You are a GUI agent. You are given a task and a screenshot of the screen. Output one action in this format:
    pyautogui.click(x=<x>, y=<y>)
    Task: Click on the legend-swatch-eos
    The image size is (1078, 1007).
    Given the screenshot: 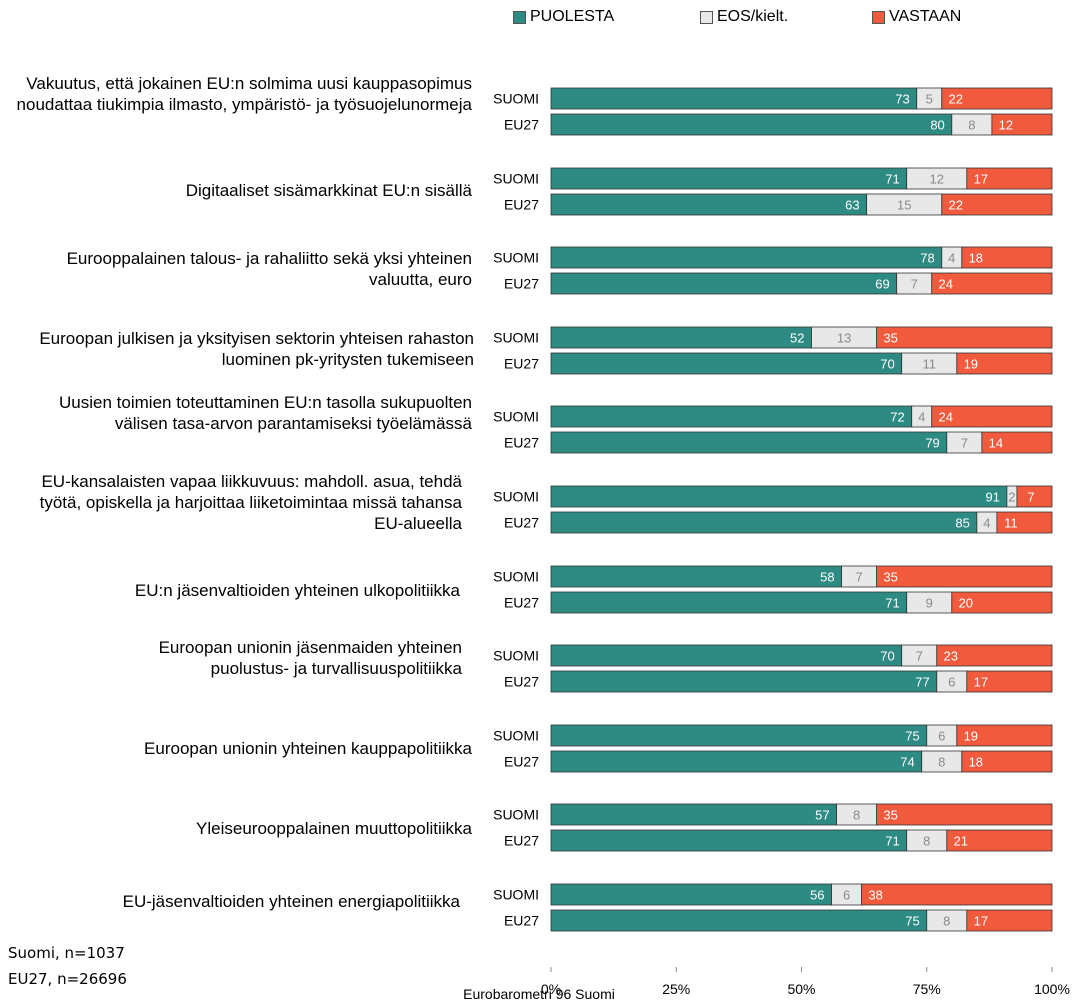 What is the action you would take?
    pyautogui.click(x=706, y=17)
    